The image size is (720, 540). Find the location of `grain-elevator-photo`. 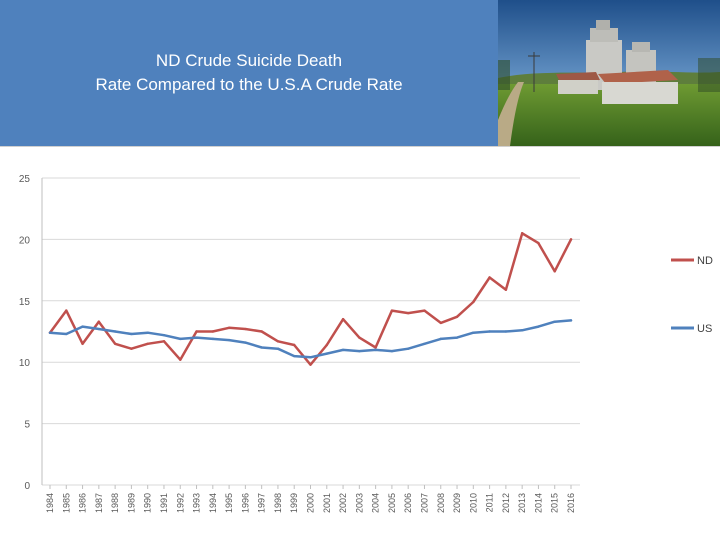

grain-elevator-photo is located at coordinates (609, 73).